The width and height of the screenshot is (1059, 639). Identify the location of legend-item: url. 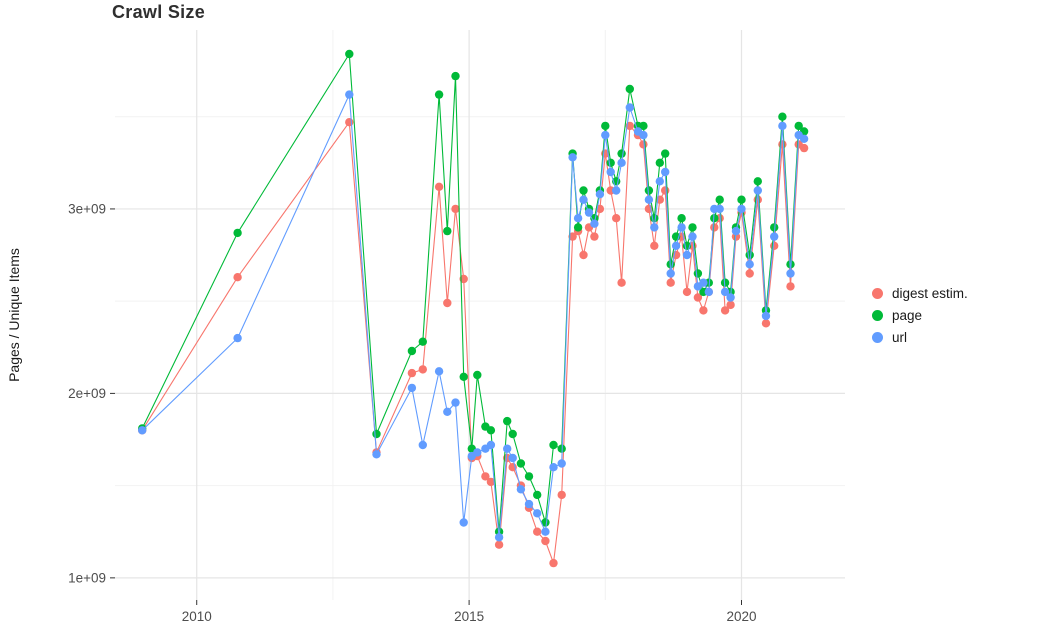
(920, 337).